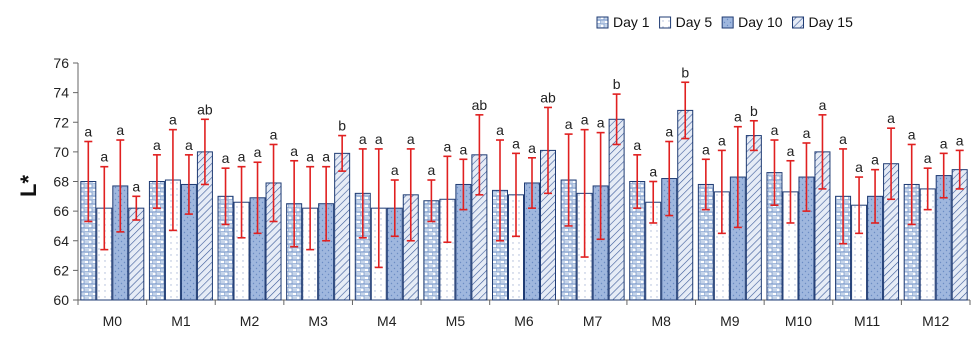 This screenshot has height=337, width=974. Describe the element at coordinates (694, 22) in the screenshot. I see `legend-label: Day 5` at that location.